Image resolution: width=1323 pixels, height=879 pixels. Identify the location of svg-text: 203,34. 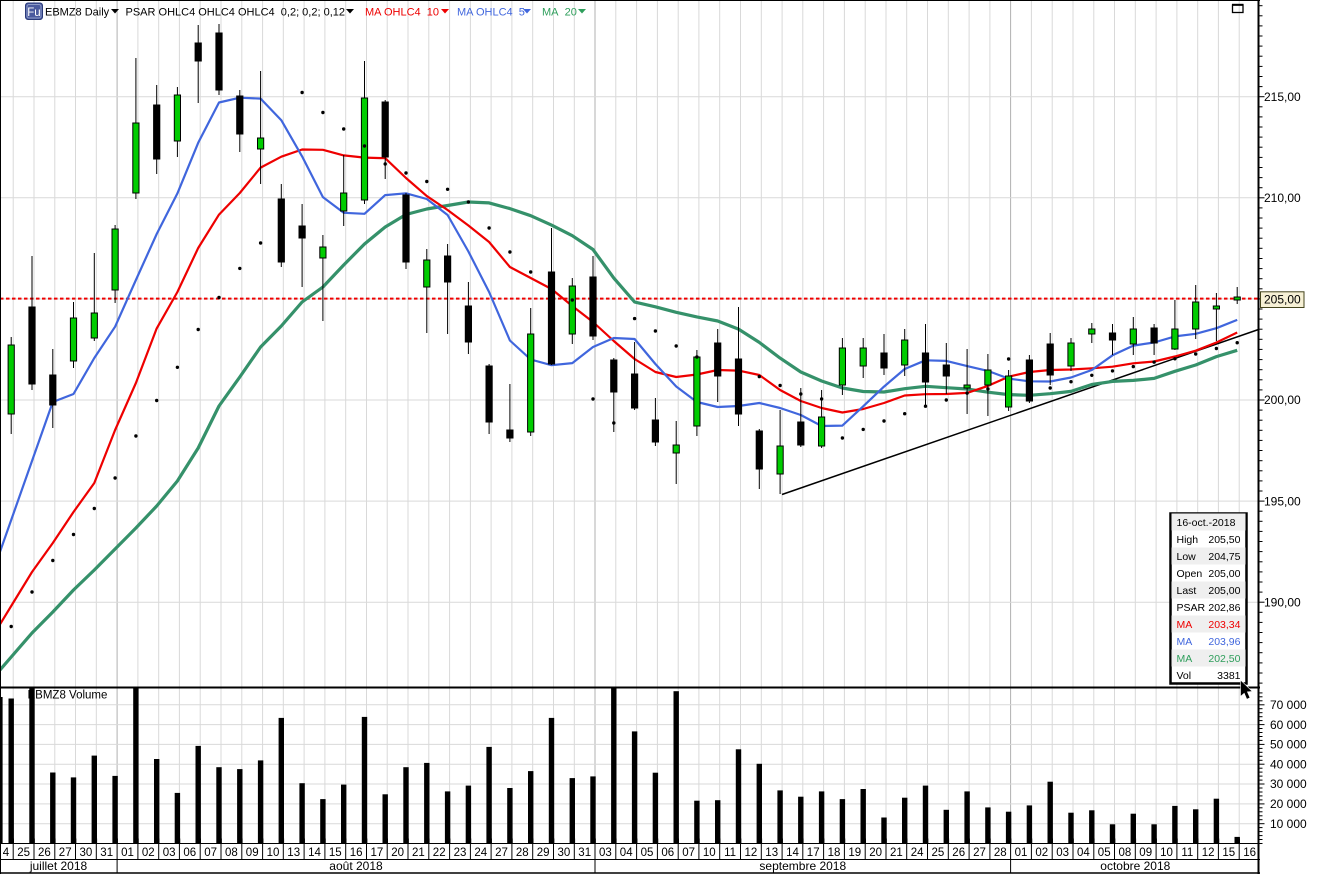
(1224, 625).